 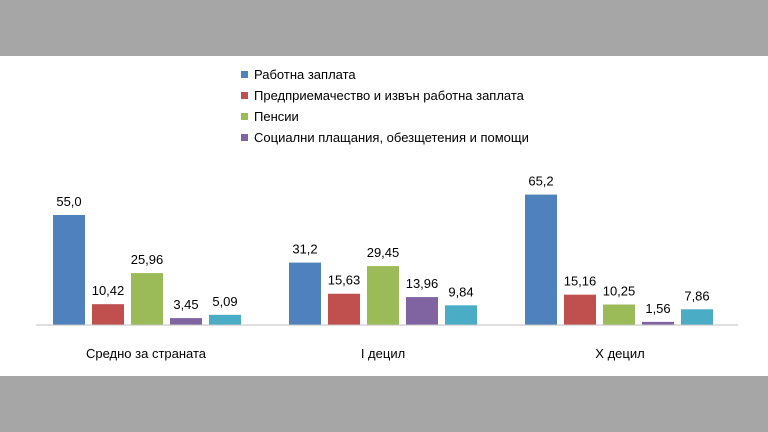 I want to click on chart-category-labels: Средно за страната I децил X децил, so click(x=365, y=353).